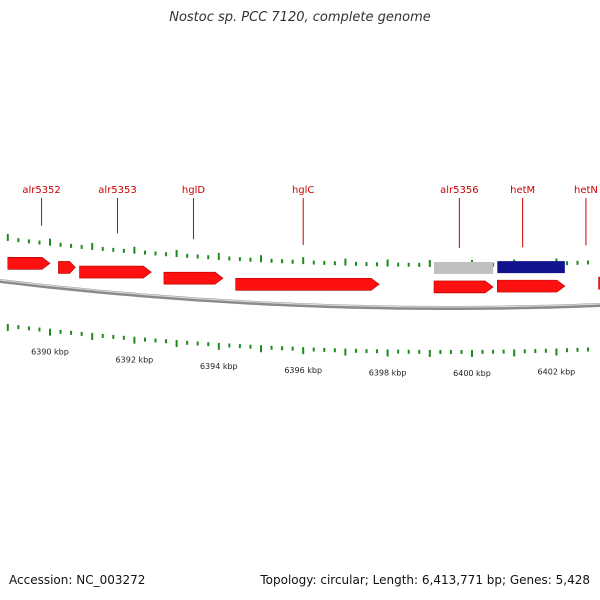  I want to click on scale-label: 6400 kbp, so click(472, 373).